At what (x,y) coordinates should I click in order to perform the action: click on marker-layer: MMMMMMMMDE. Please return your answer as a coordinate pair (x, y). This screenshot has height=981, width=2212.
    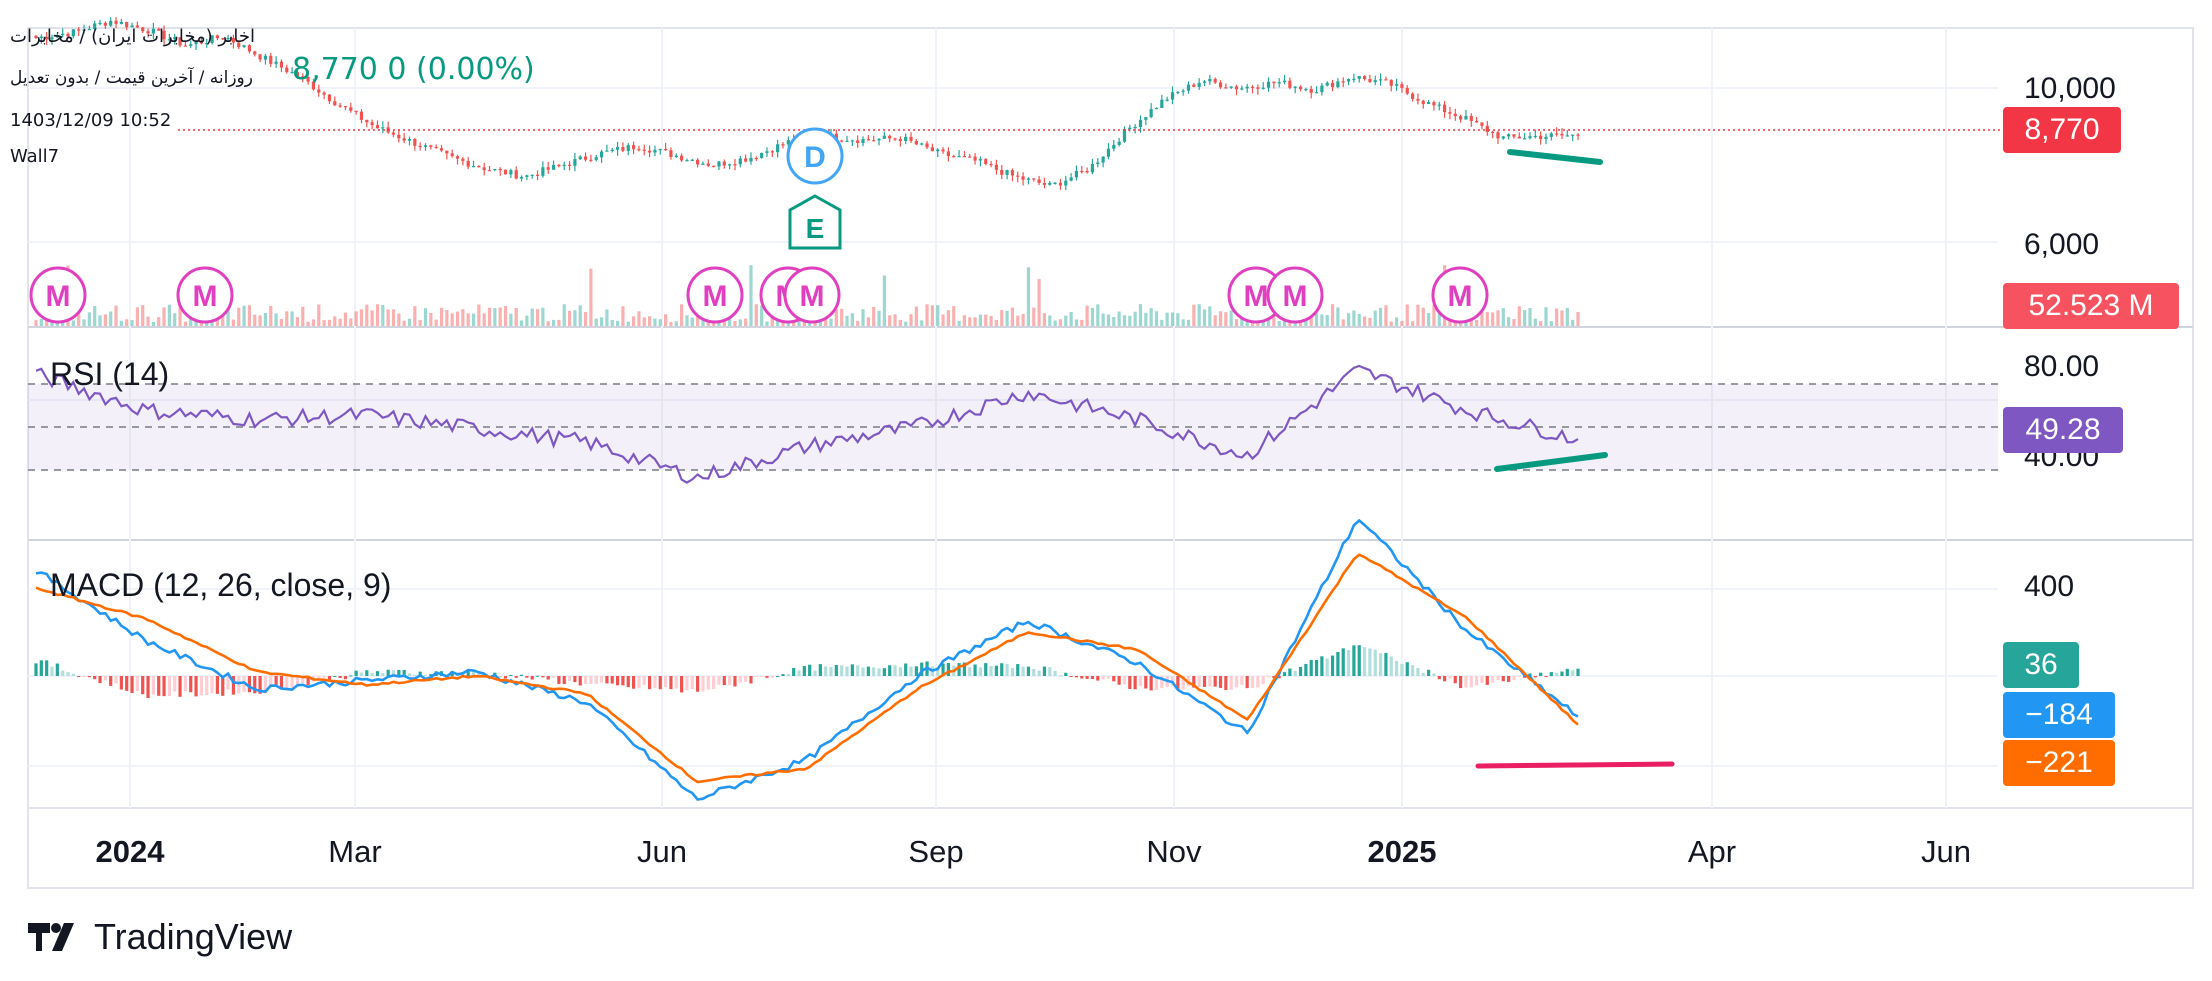
    Looking at the image, I should click on (759, 225).